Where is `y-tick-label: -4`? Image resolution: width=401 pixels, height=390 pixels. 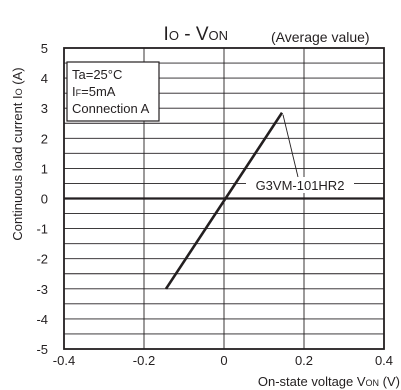 y-tick-label: -4 is located at coordinates (42, 319).